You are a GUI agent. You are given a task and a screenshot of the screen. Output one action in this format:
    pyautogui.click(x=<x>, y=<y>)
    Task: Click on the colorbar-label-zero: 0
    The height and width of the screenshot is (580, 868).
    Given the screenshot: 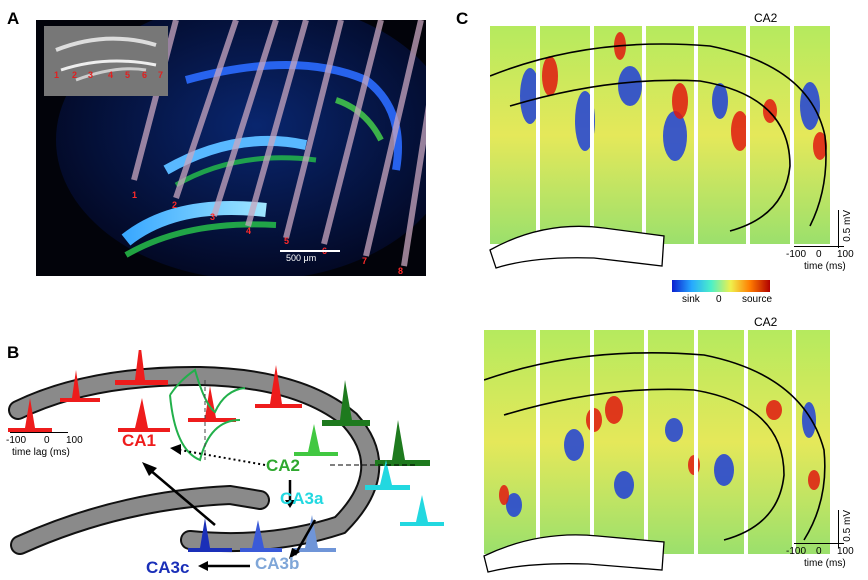 What is the action you would take?
    pyautogui.click(x=719, y=299)
    